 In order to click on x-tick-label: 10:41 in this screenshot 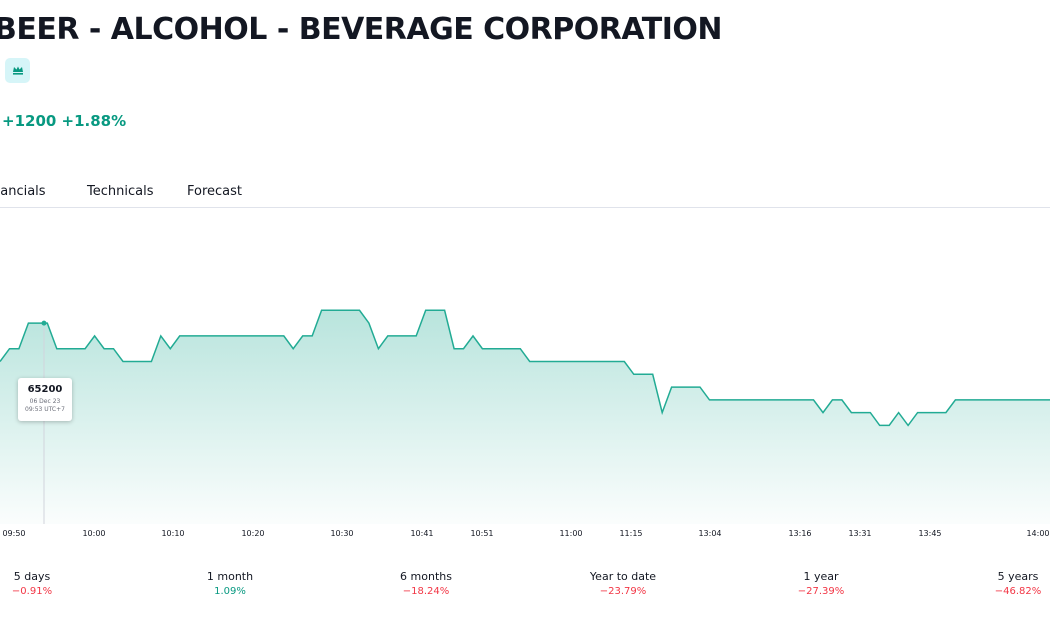, I will do `click(421, 533)`.